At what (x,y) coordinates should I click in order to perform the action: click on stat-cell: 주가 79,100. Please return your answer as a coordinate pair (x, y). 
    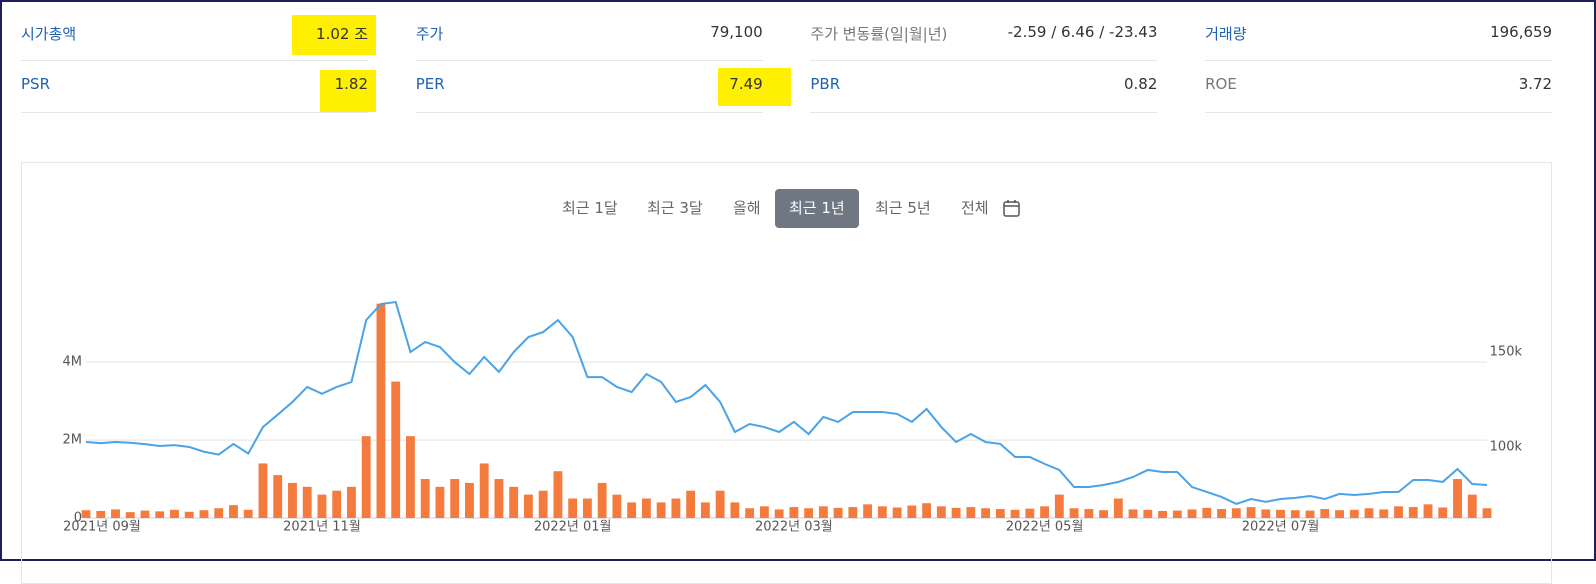
    Looking at the image, I should click on (589, 35).